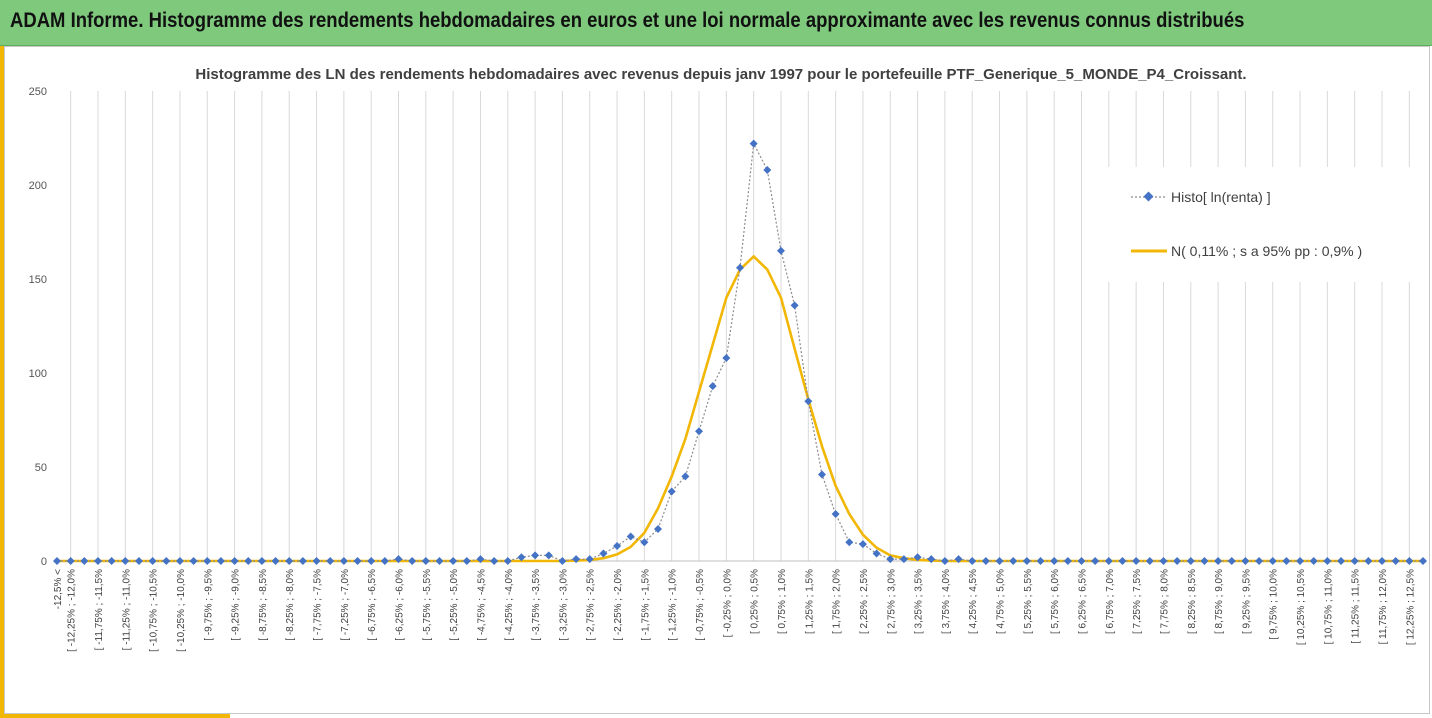 This screenshot has width=1432, height=718. What do you see at coordinates (946, 601) in the screenshot?
I see `x-tick-label: [ 3,75% ; 4,0%` at bounding box center [946, 601].